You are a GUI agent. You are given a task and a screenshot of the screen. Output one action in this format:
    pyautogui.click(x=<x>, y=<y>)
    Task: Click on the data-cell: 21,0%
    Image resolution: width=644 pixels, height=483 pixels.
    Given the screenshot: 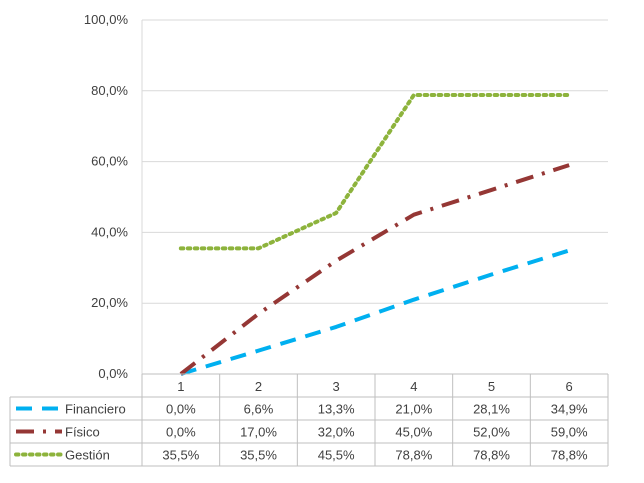 What is the action you would take?
    pyautogui.click(x=413, y=409)
    